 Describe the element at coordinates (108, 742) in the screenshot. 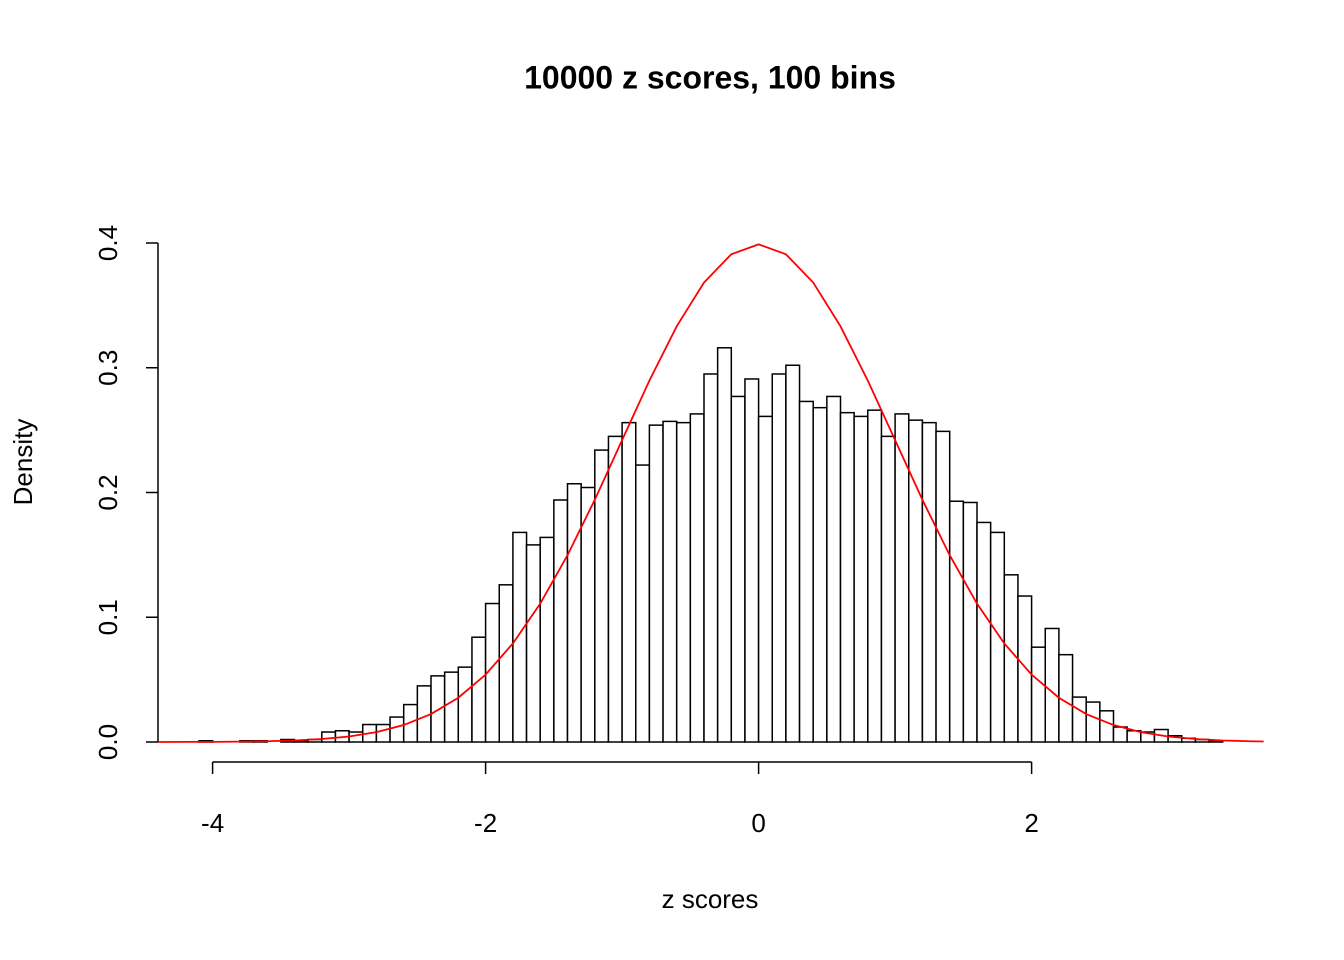

I see `y-tick-label: 0.0` at that location.